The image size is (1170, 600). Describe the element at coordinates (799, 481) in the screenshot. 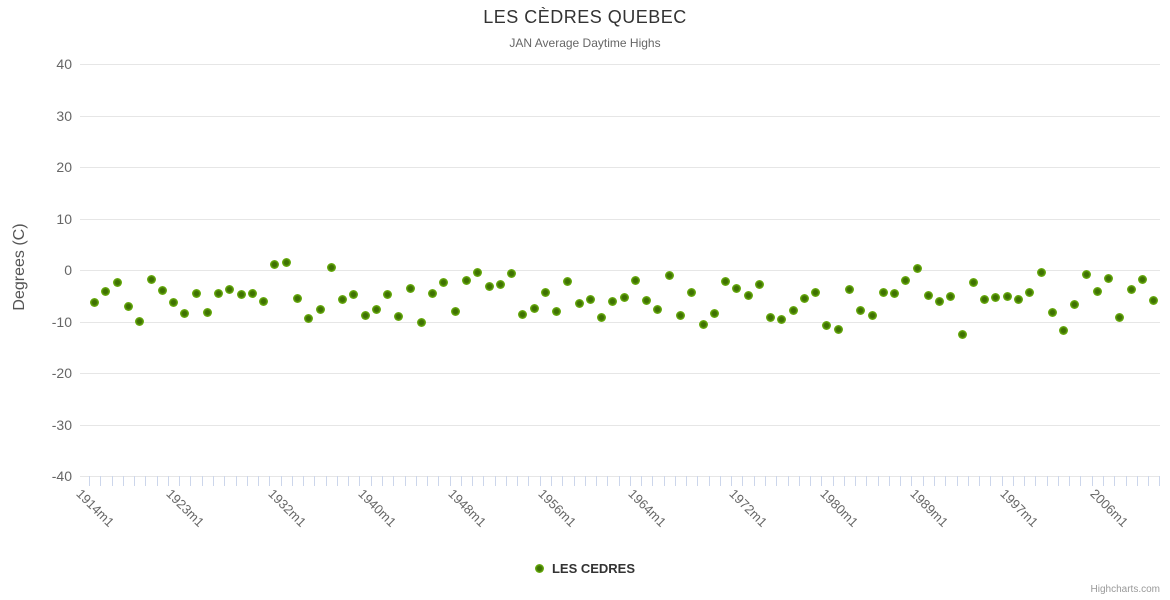

I see `x-axis-tick` at that location.